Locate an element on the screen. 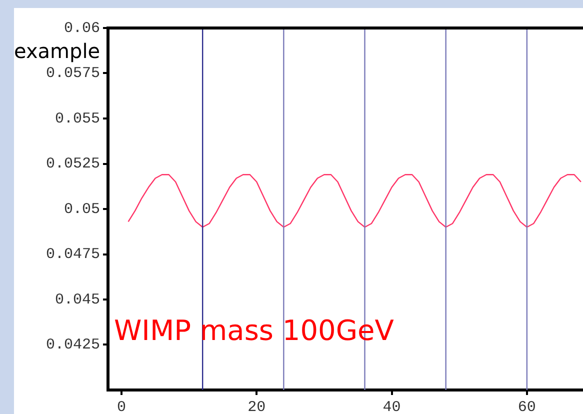 This screenshot has height=414, width=583. x-tick-label: 20 is located at coordinates (257, 406).